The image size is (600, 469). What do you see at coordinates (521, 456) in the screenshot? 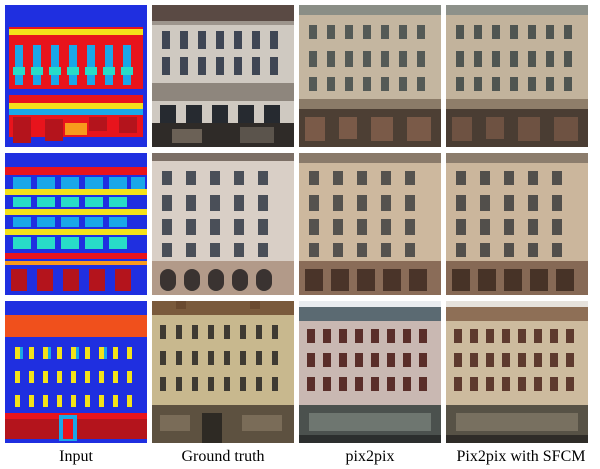
I see `caption-pix2pix-sfcm: Pix2pix with SFCM` at bounding box center [521, 456].